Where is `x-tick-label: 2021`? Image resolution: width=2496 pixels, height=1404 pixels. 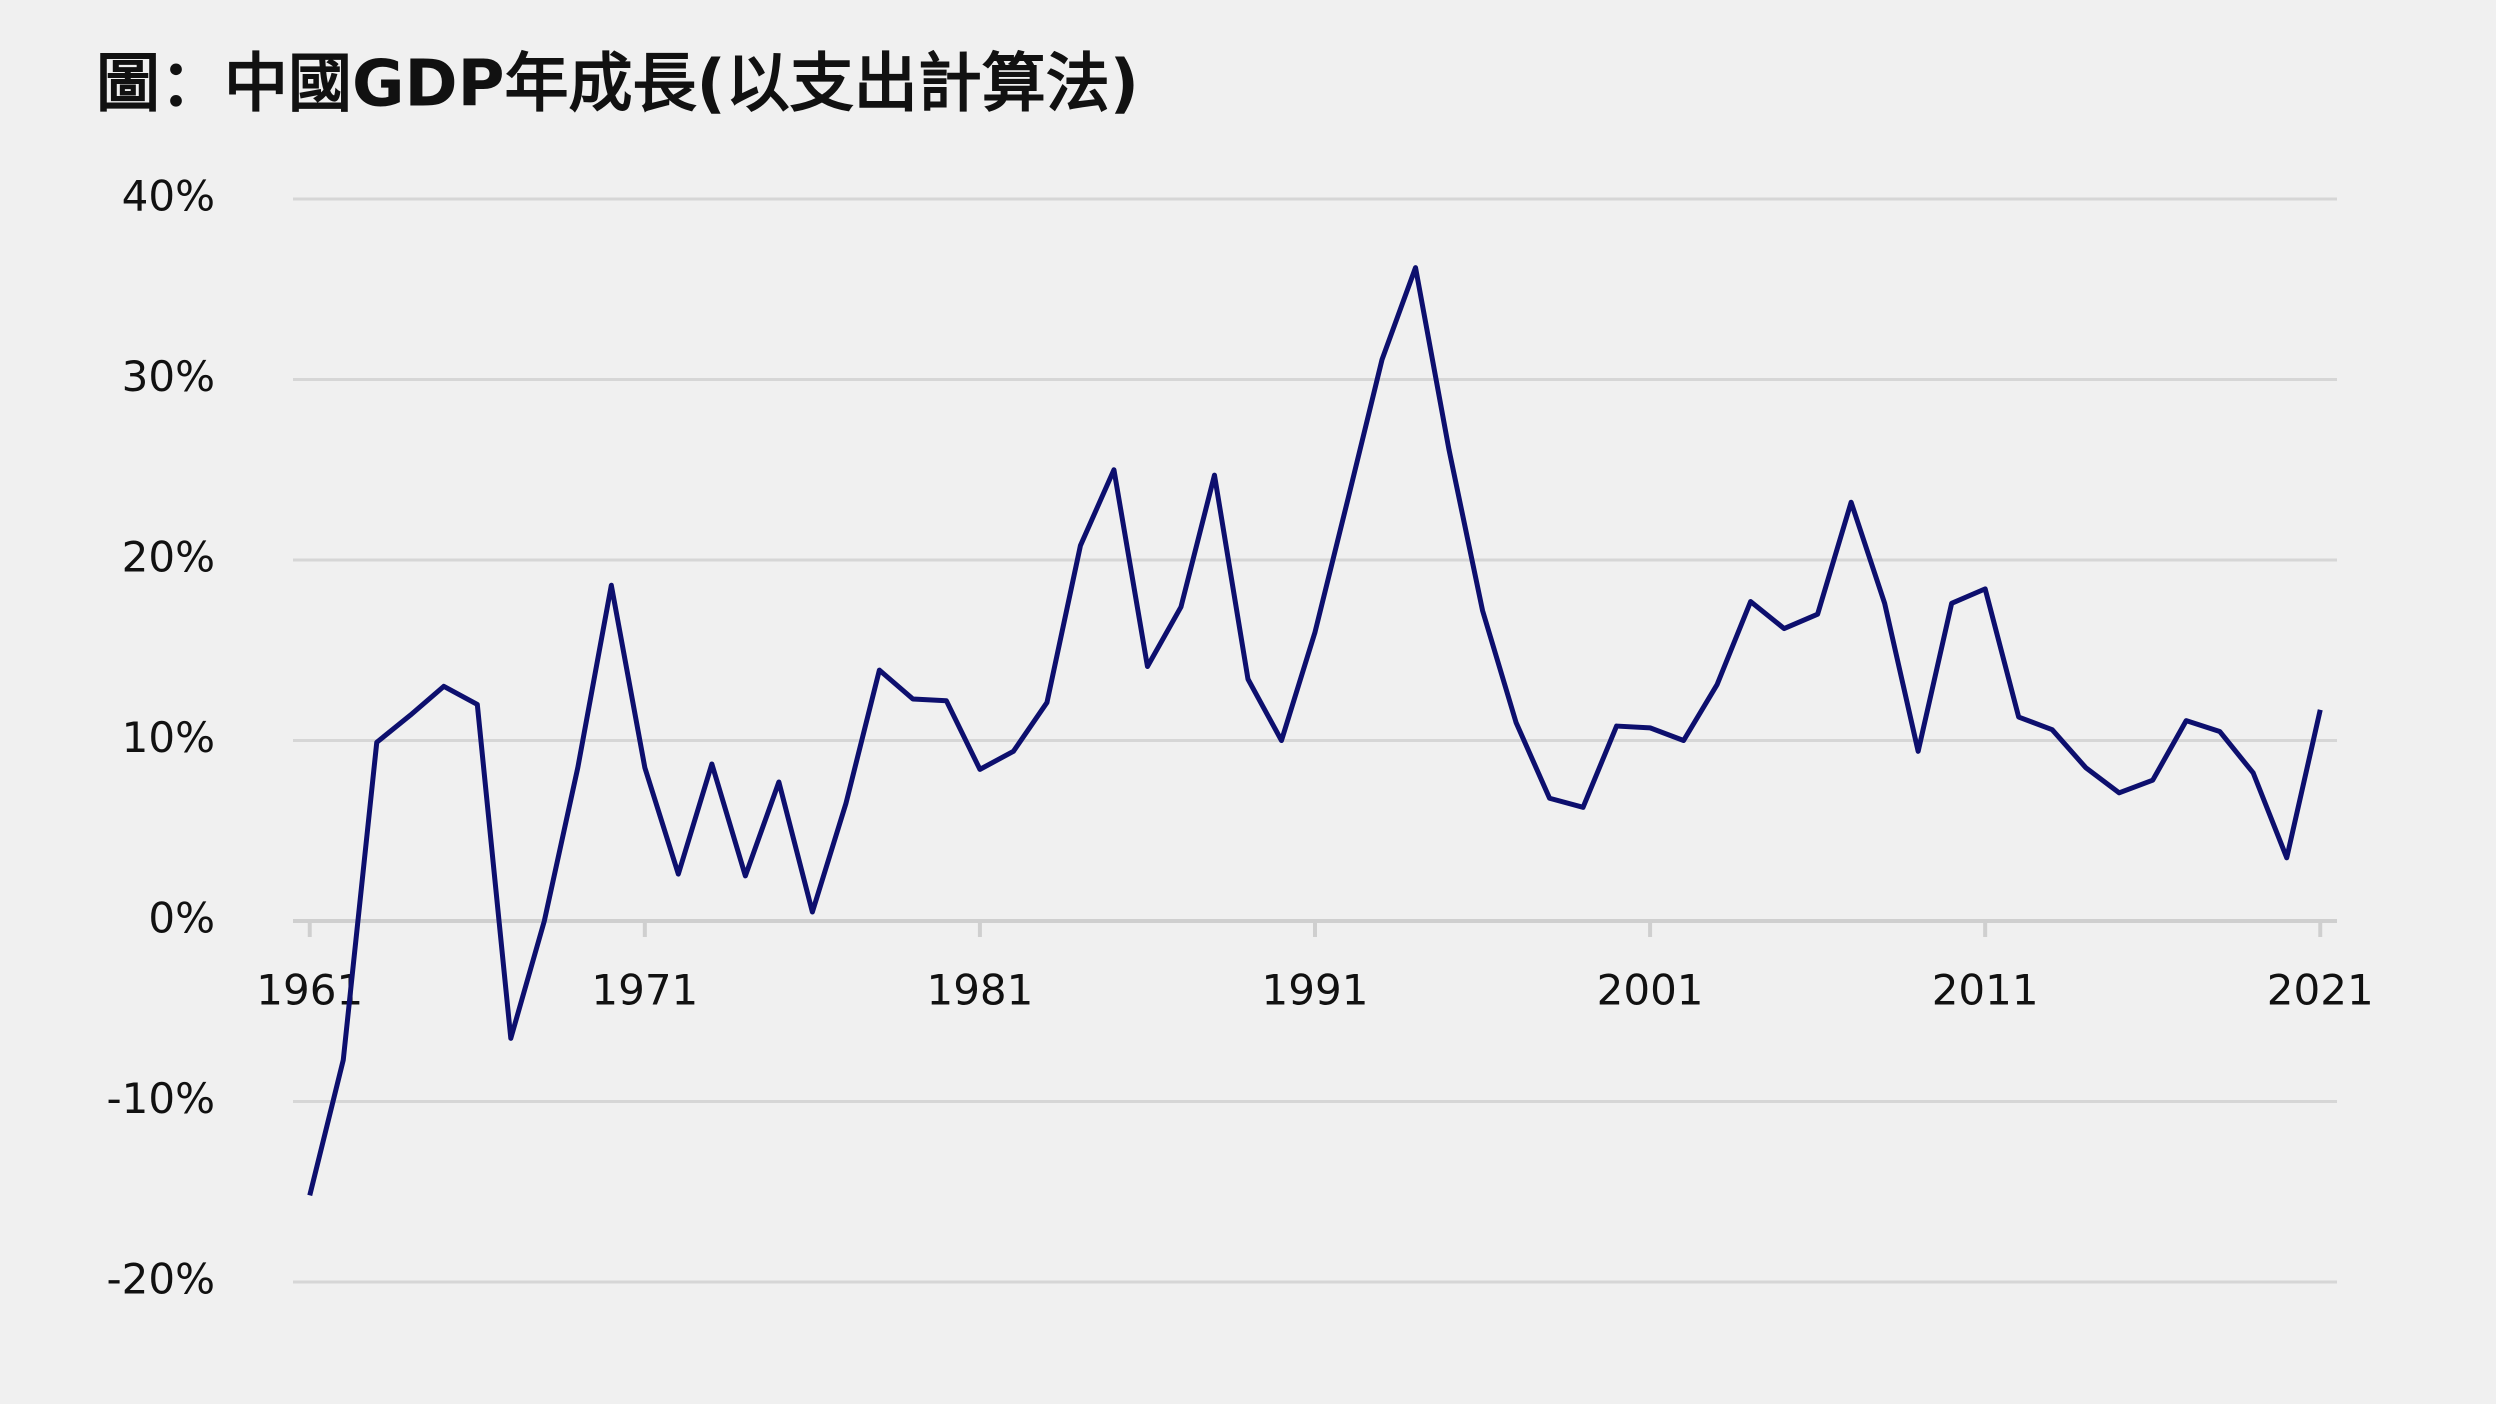
x-tick-label: 2021 is located at coordinates (2320, 990).